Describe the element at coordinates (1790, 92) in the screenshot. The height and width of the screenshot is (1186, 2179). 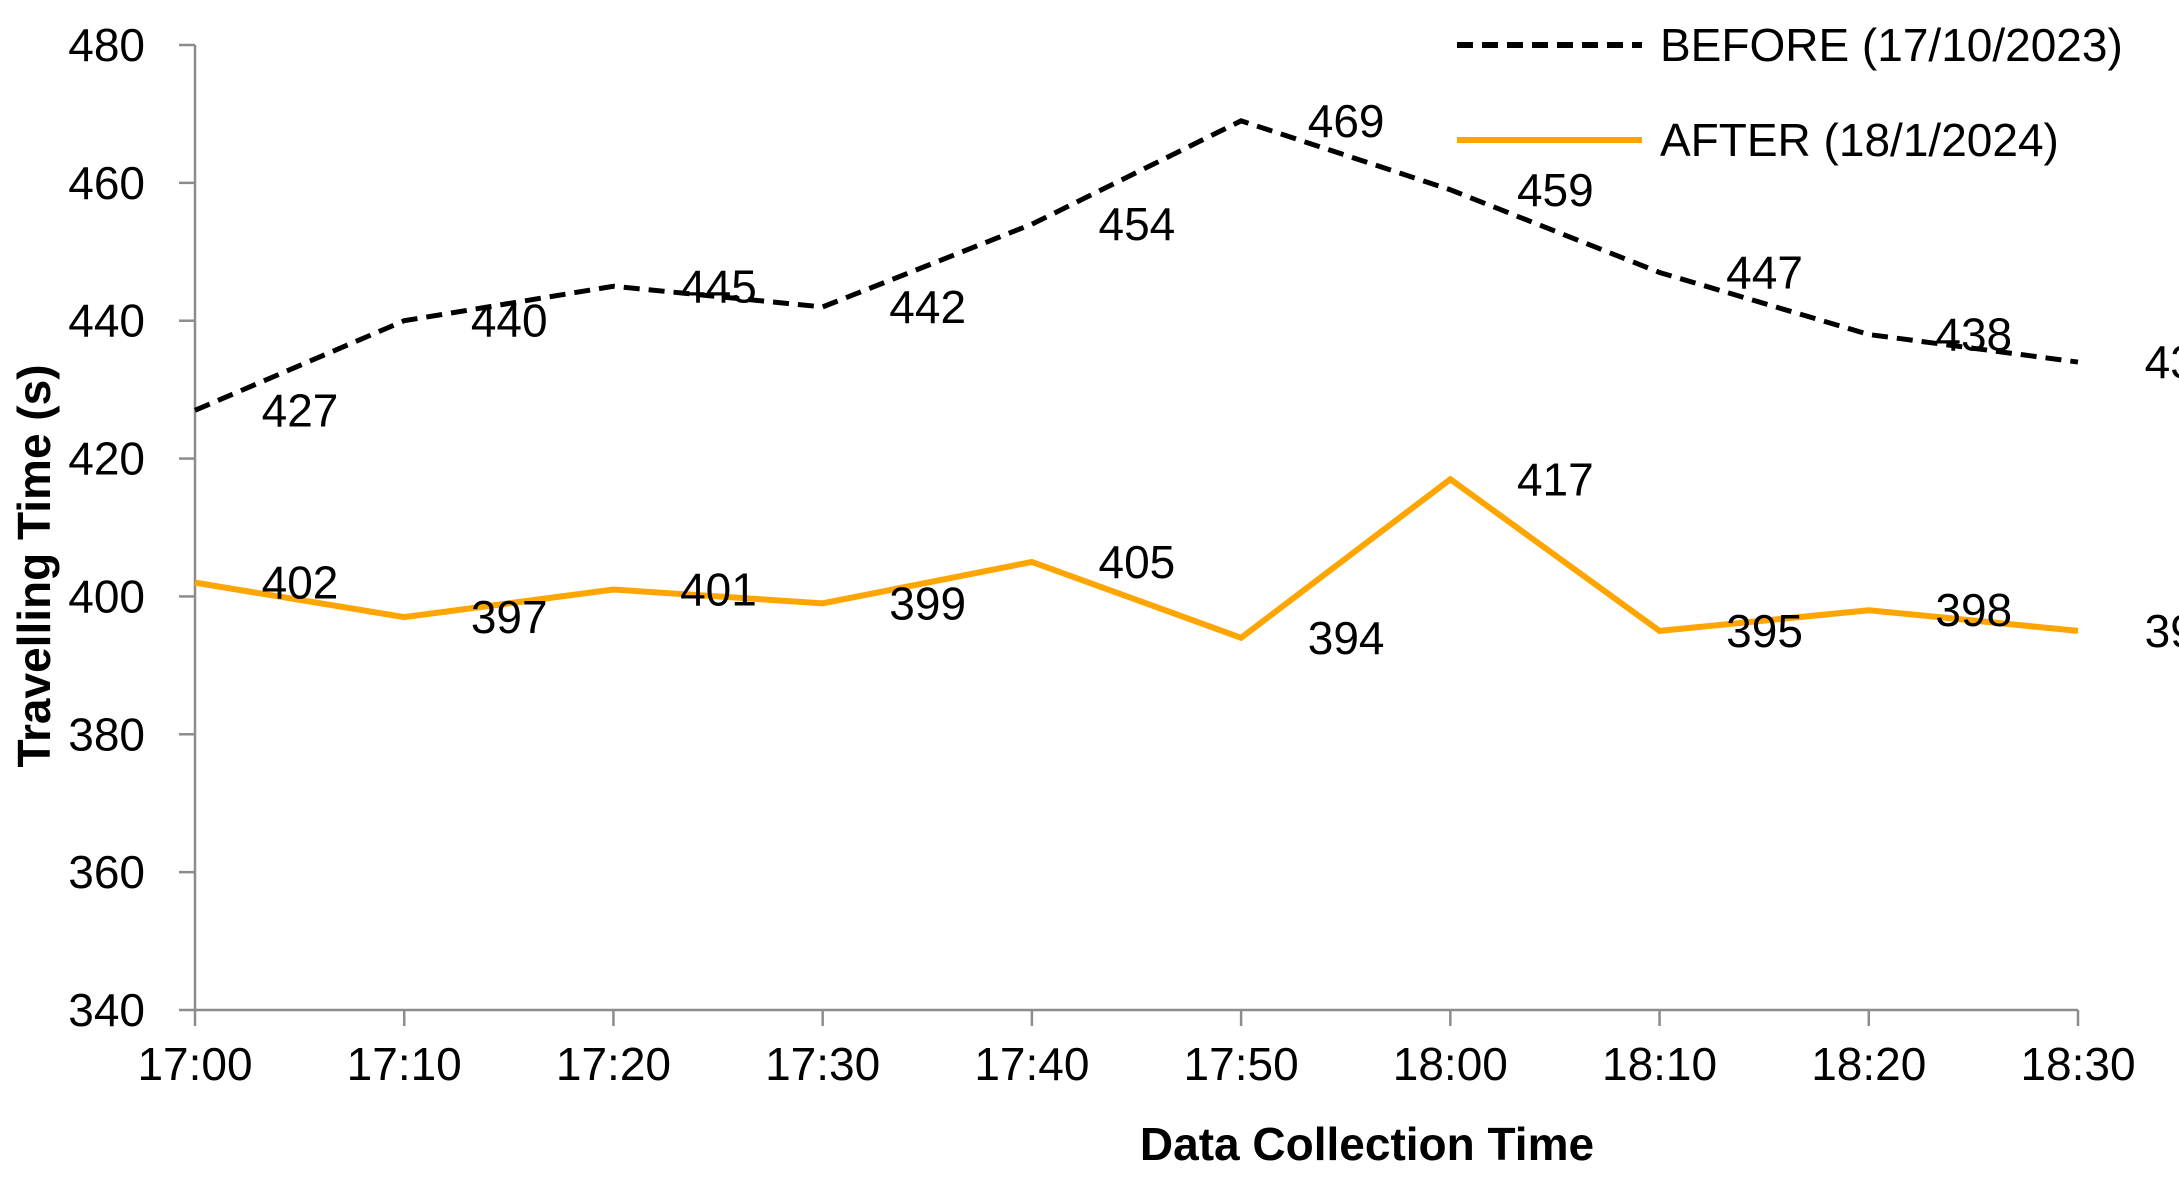
I see `legend: BEFORE (17/10/2023) AFTER (18/1/2024)` at that location.